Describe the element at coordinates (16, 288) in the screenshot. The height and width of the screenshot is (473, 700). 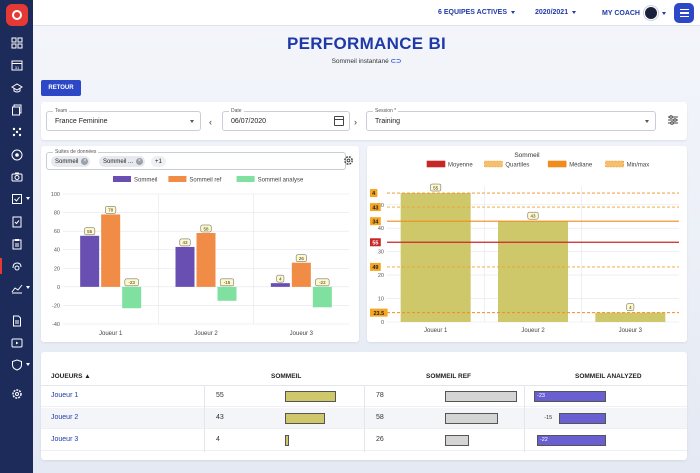
I see `stats-icon` at that location.